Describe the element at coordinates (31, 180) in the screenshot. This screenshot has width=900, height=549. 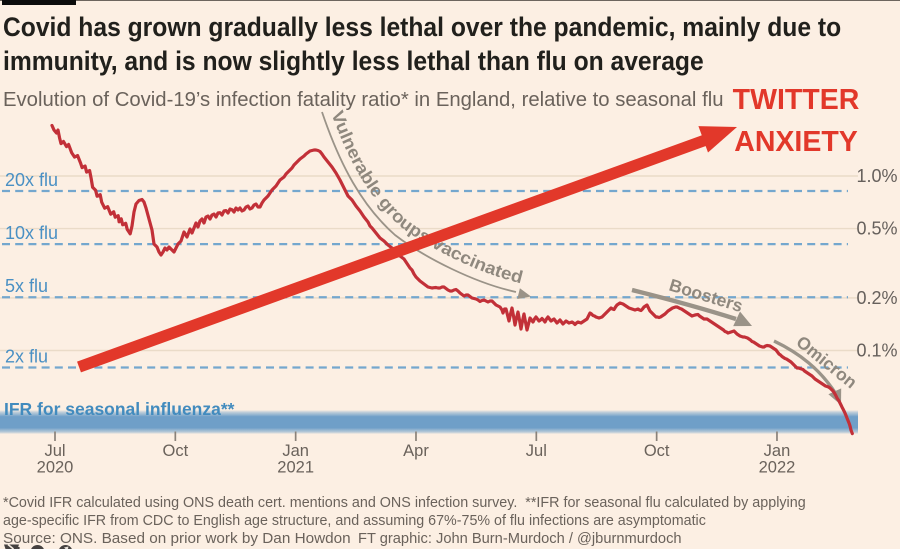
I see `left-axis-tick-label: 20x flu` at that location.